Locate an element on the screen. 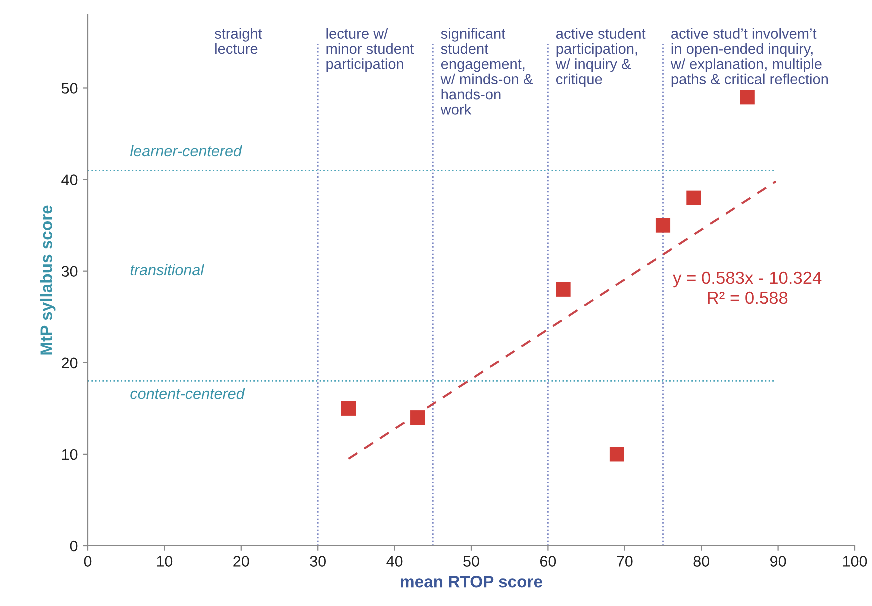 This screenshot has height=606, width=872. x-axis-title: mean RTOP score is located at coordinates (471, 582).